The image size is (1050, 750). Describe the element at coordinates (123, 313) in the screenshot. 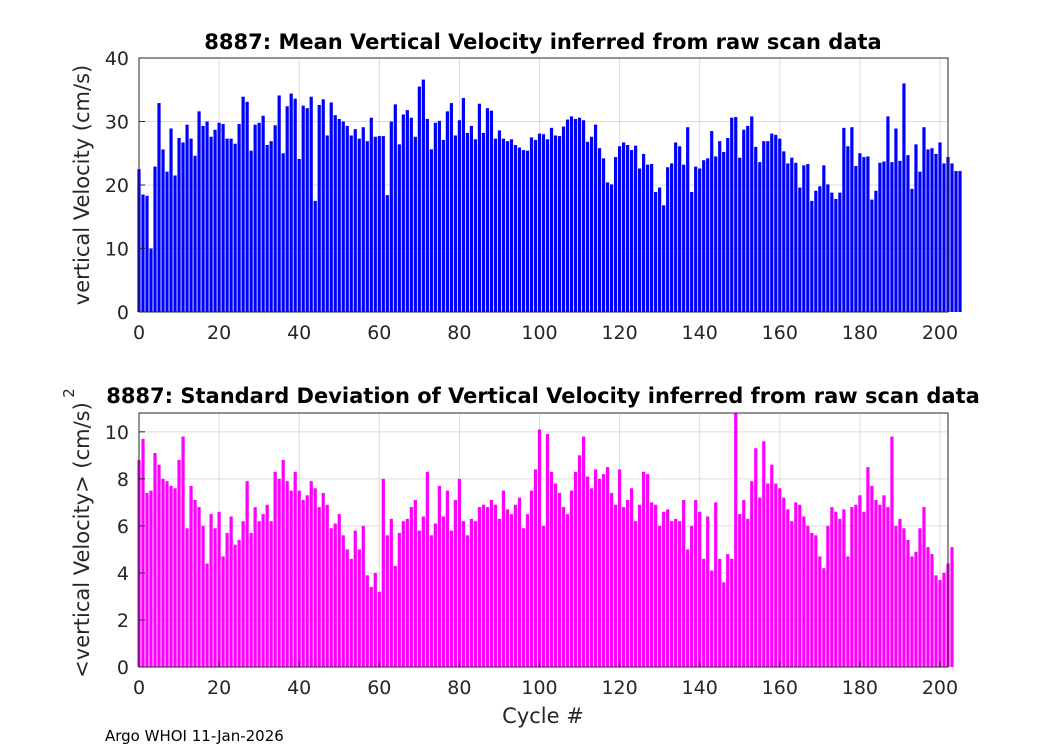

I see `y-tick-label: 0` at that location.